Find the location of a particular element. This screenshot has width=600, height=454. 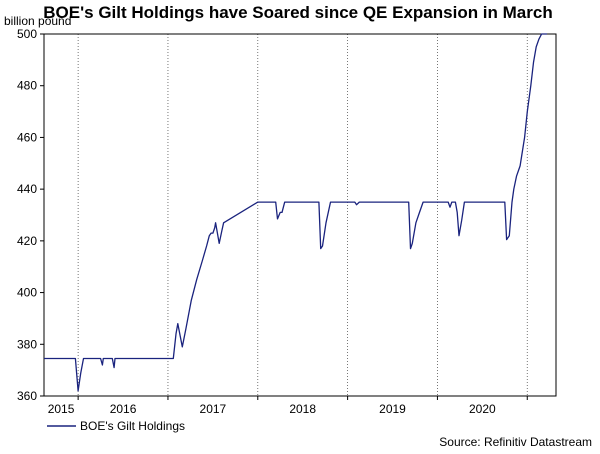

y-tick-label-360: 360 is located at coordinates (27, 396).